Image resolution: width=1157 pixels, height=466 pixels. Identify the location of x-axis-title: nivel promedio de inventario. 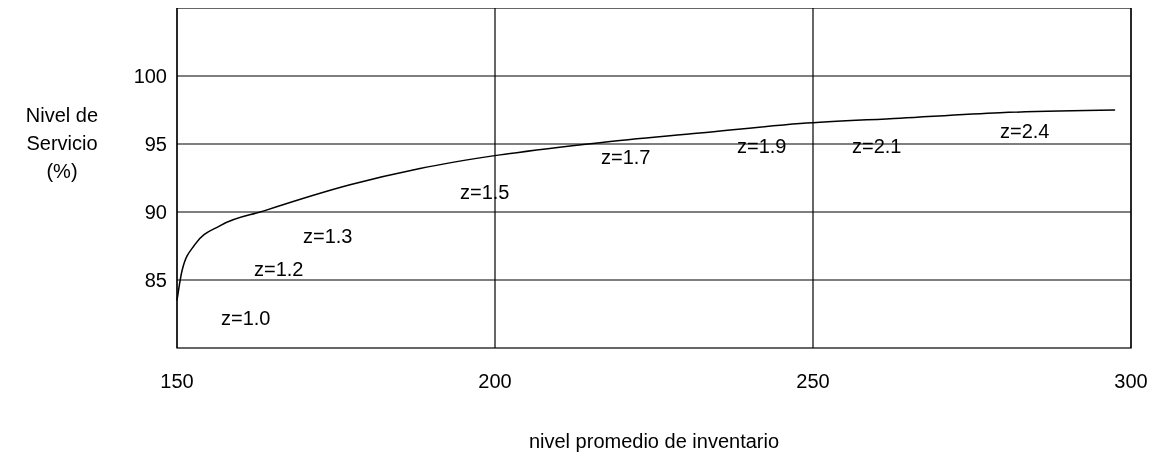
(654, 441).